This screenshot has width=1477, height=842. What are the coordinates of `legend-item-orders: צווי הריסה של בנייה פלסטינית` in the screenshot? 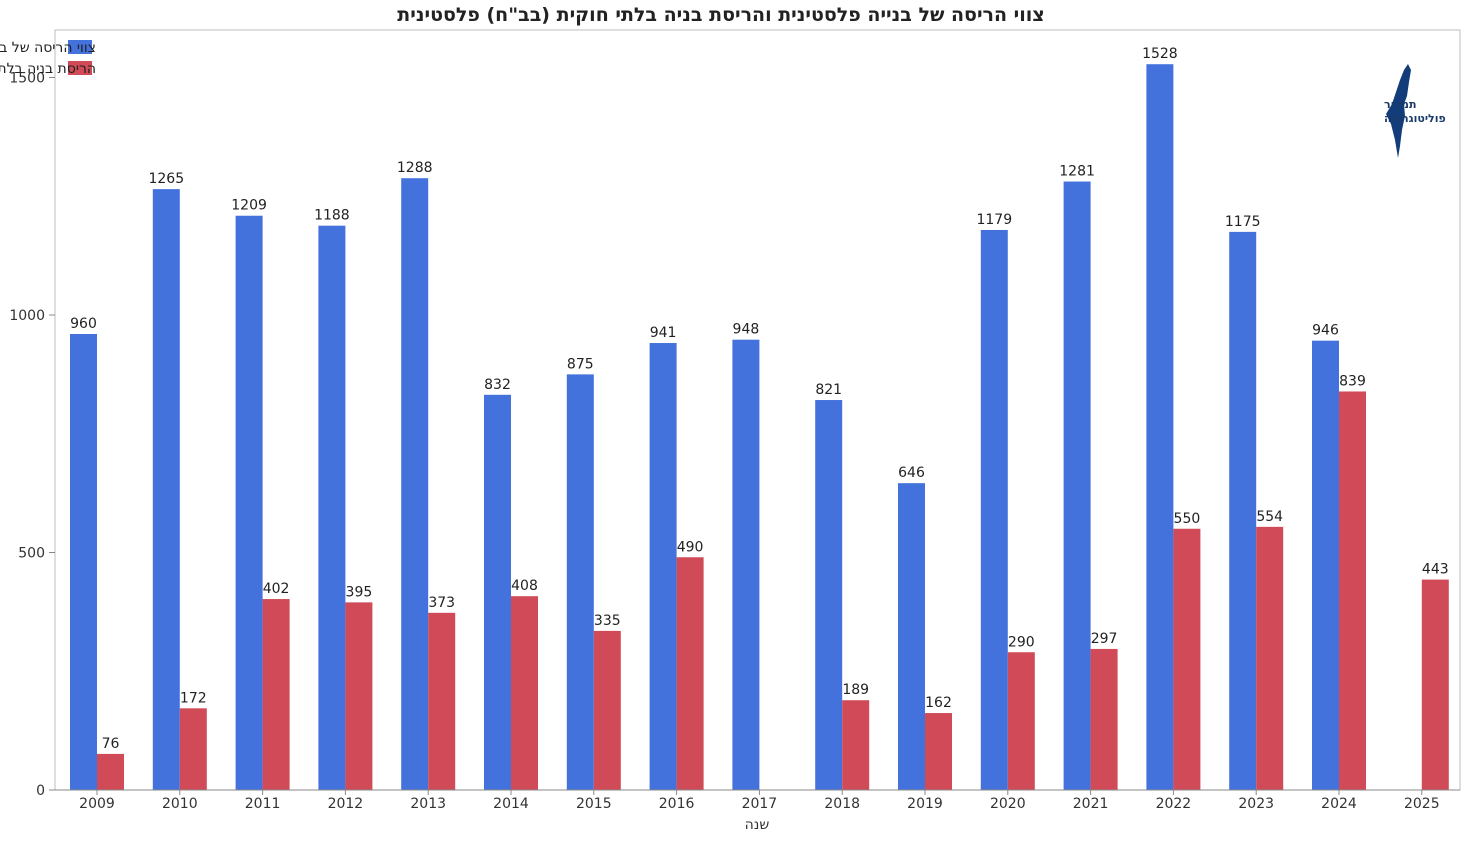 It's located at (48, 48).